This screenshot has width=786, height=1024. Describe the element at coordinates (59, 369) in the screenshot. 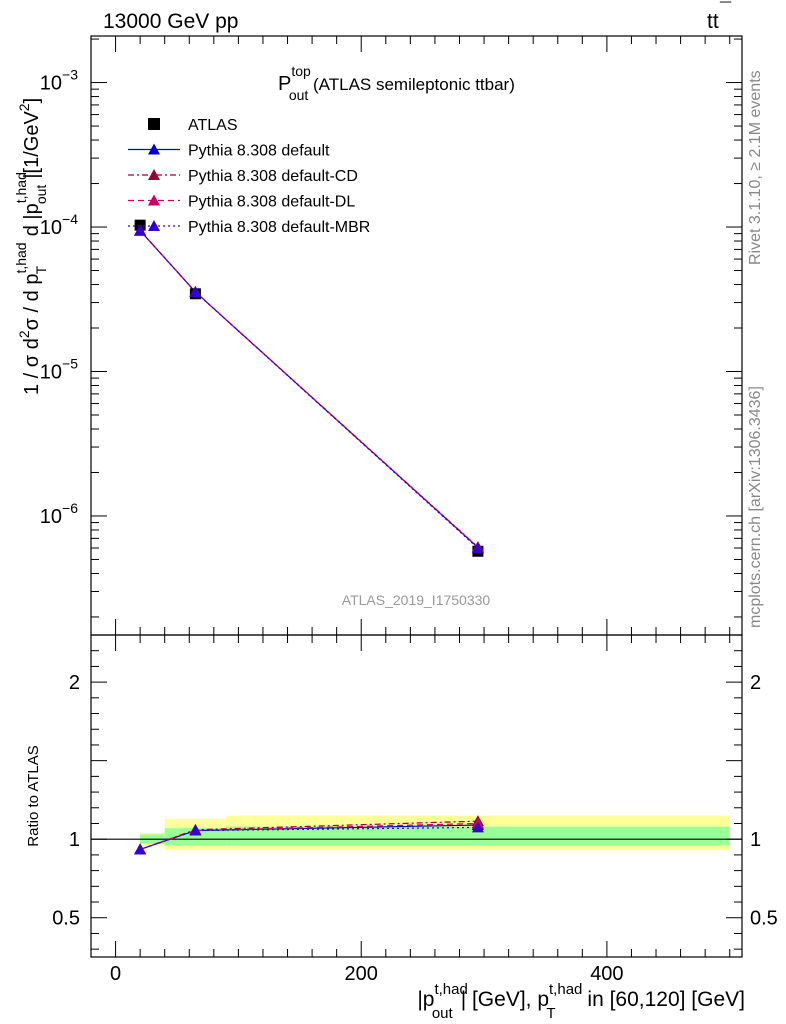

I see `main-y-tick-label: 10⁻⁵` at that location.